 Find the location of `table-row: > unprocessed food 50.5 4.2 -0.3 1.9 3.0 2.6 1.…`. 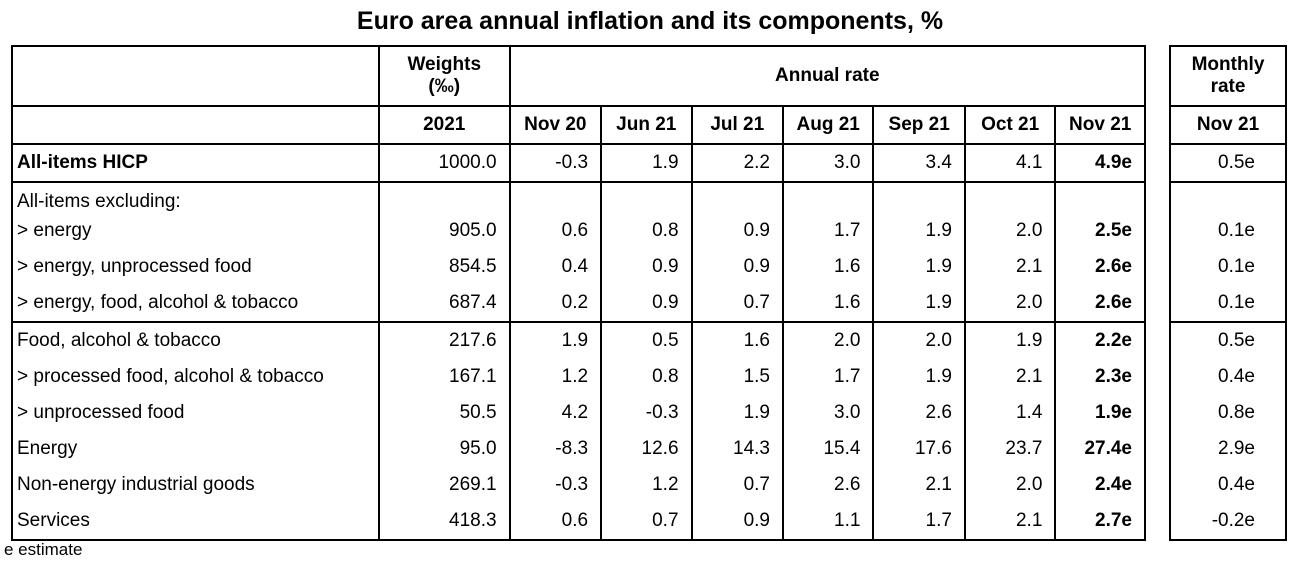

table-row: > unprocessed food 50.5 4.2 -0.3 1.9 3.0 2.6 1.… is located at coordinates (578, 413).